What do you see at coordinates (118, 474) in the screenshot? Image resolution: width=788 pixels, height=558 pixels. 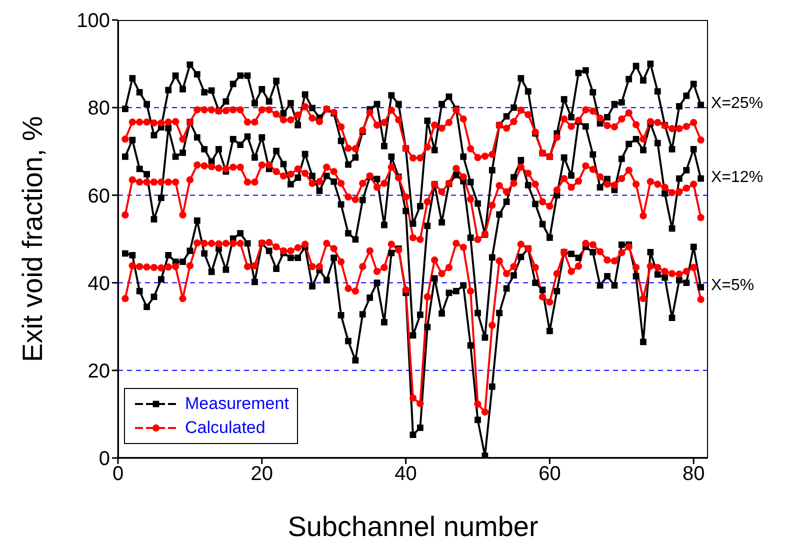 I see `x-tick-label: 0` at bounding box center [118, 474].